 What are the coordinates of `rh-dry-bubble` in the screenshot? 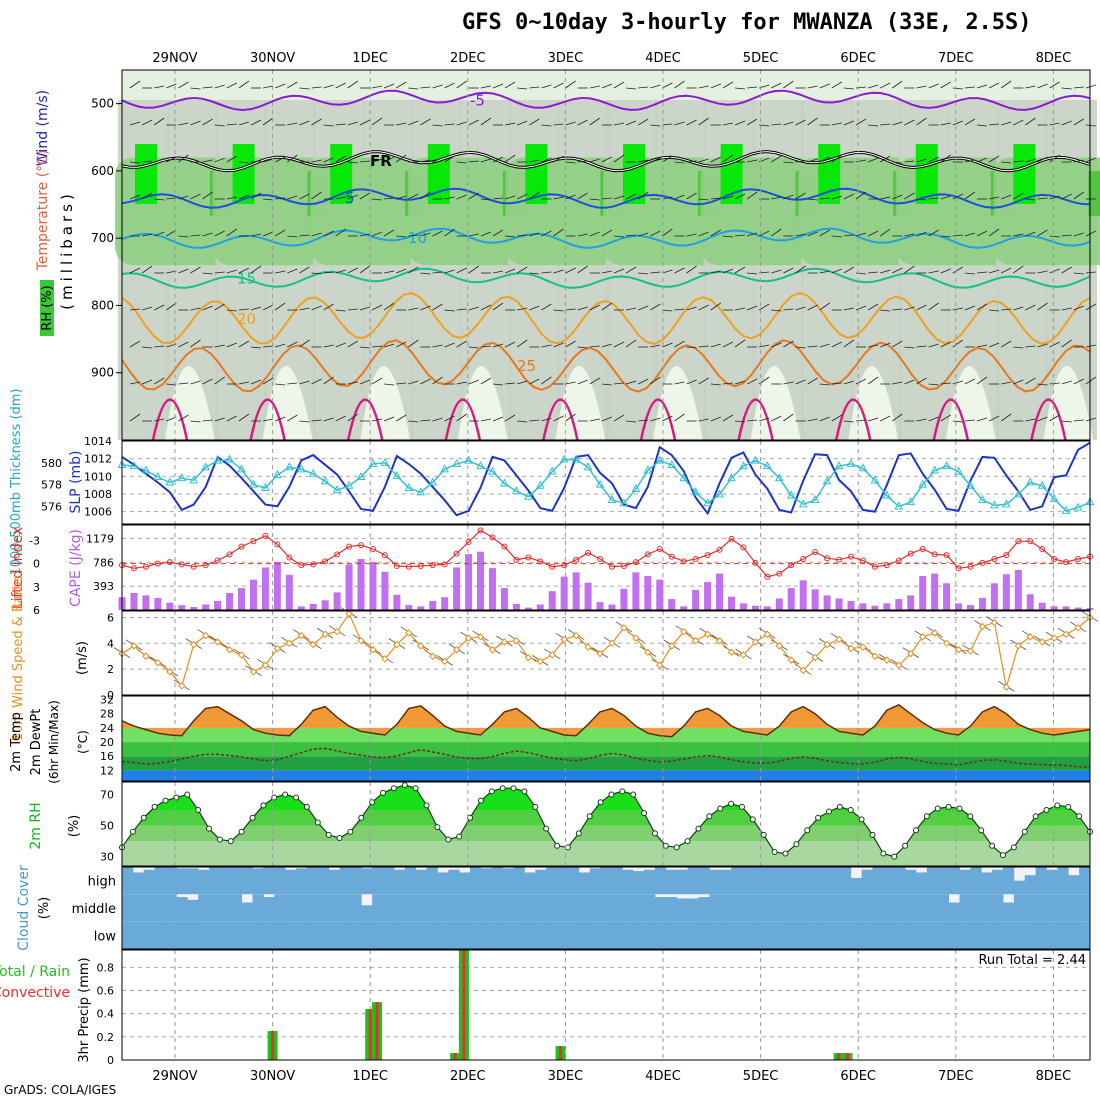 It's located at (190, 403).